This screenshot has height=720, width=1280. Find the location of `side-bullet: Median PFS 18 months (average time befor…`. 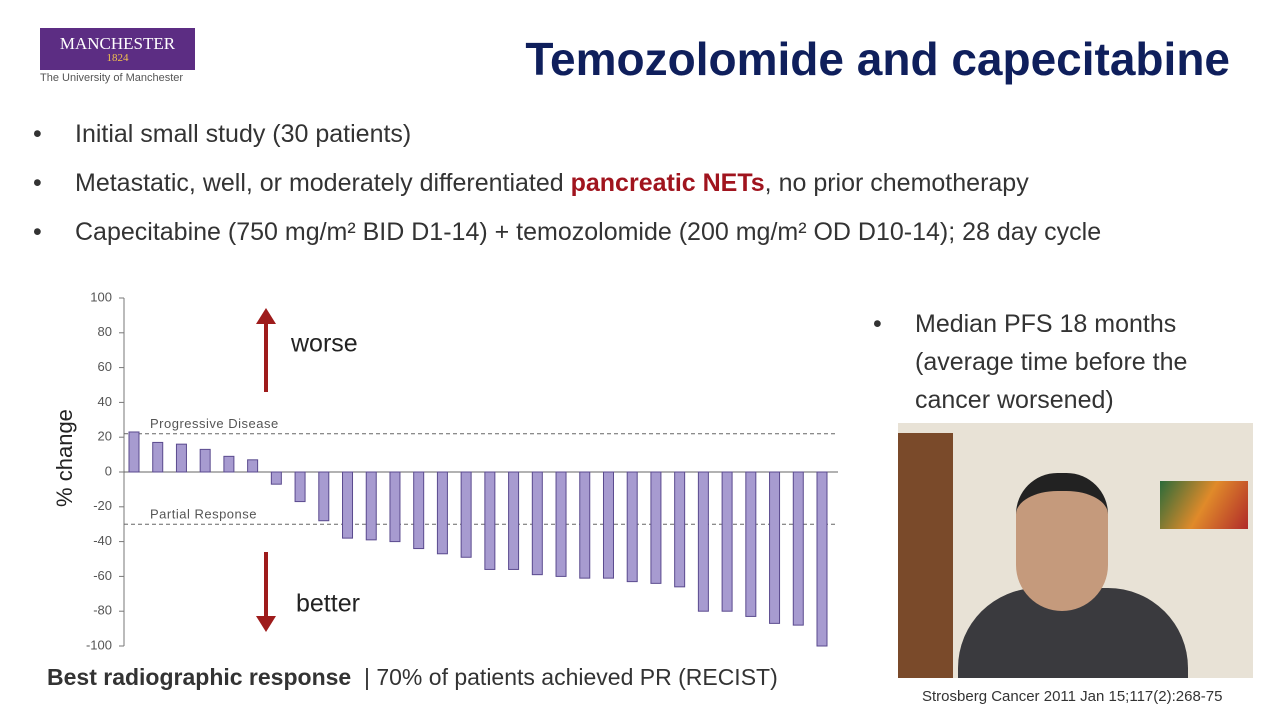

side-bullet: Median PFS 18 months (average time befor… is located at coordinates (1064, 362).